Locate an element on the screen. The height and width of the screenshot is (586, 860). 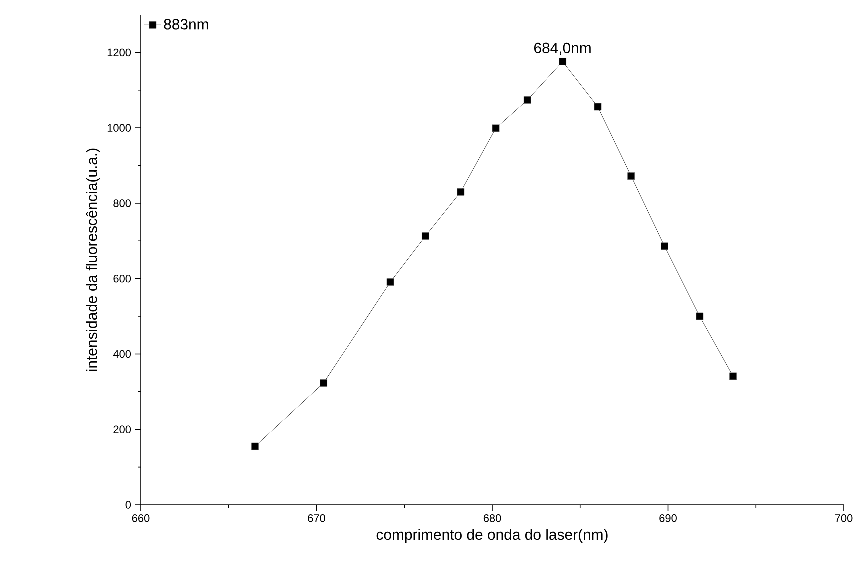
x-tick-label: 700 is located at coordinates (844, 518).